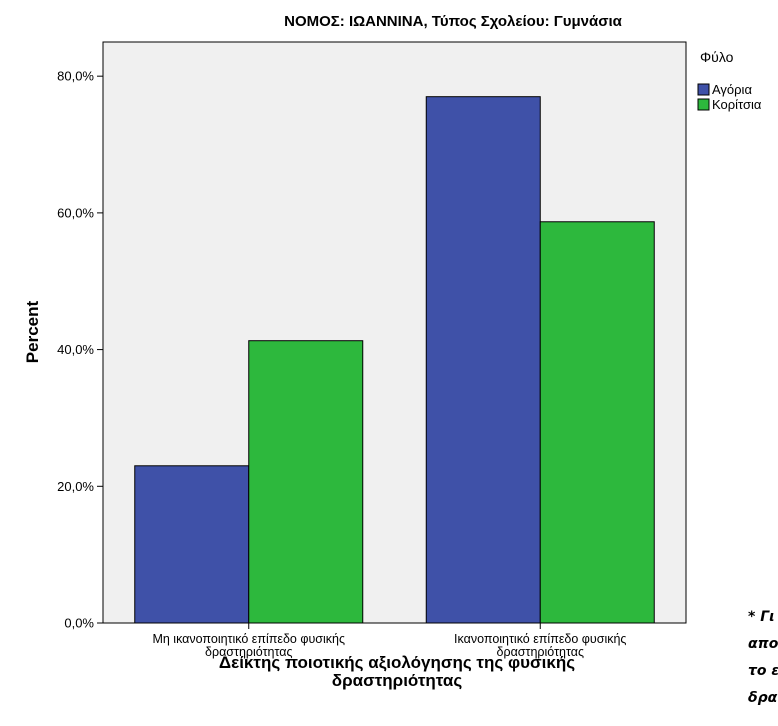  I want to click on legend: Φύλο Αγόρια Κορίτσια, so click(729, 80).